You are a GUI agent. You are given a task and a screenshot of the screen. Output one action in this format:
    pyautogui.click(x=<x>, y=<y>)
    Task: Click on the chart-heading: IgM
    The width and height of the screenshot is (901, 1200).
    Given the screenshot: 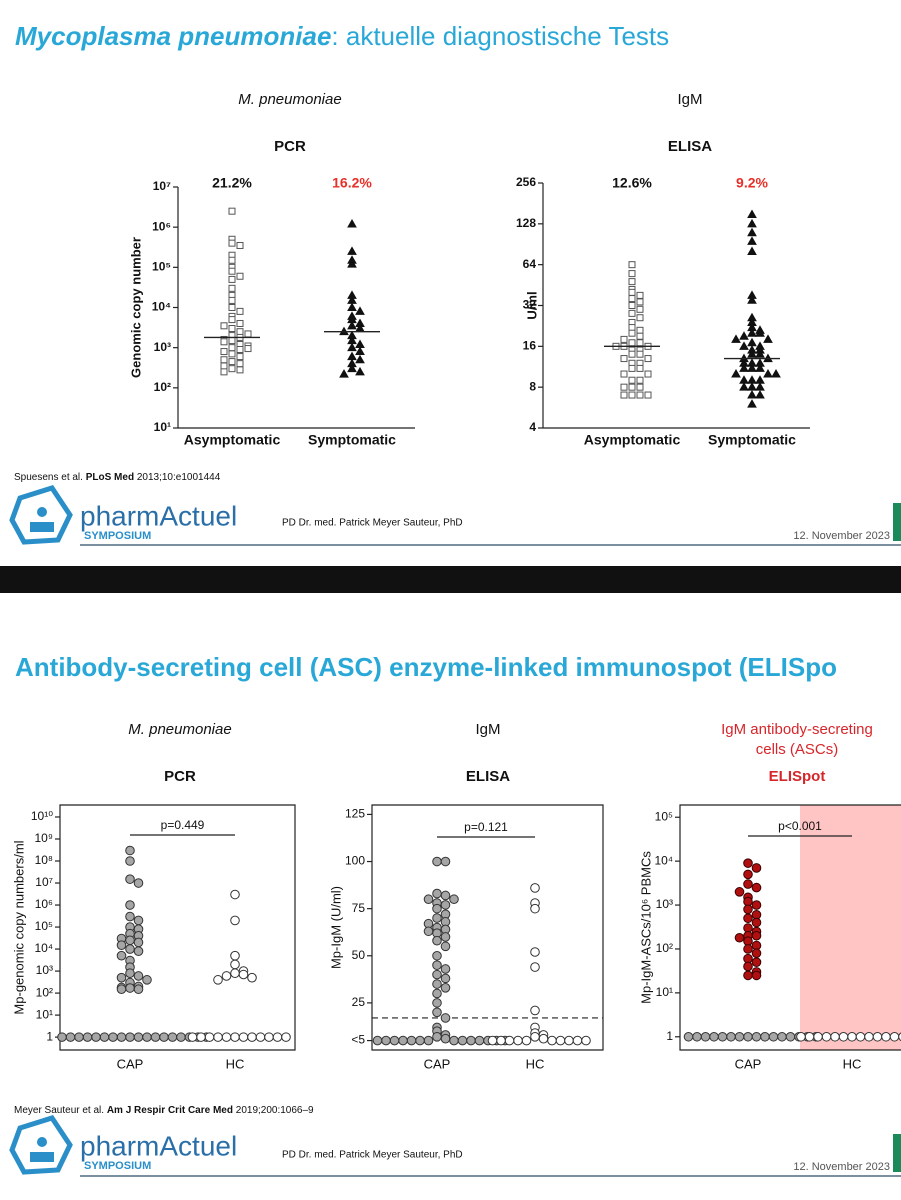 What is the action you would take?
    pyautogui.click(x=487, y=729)
    